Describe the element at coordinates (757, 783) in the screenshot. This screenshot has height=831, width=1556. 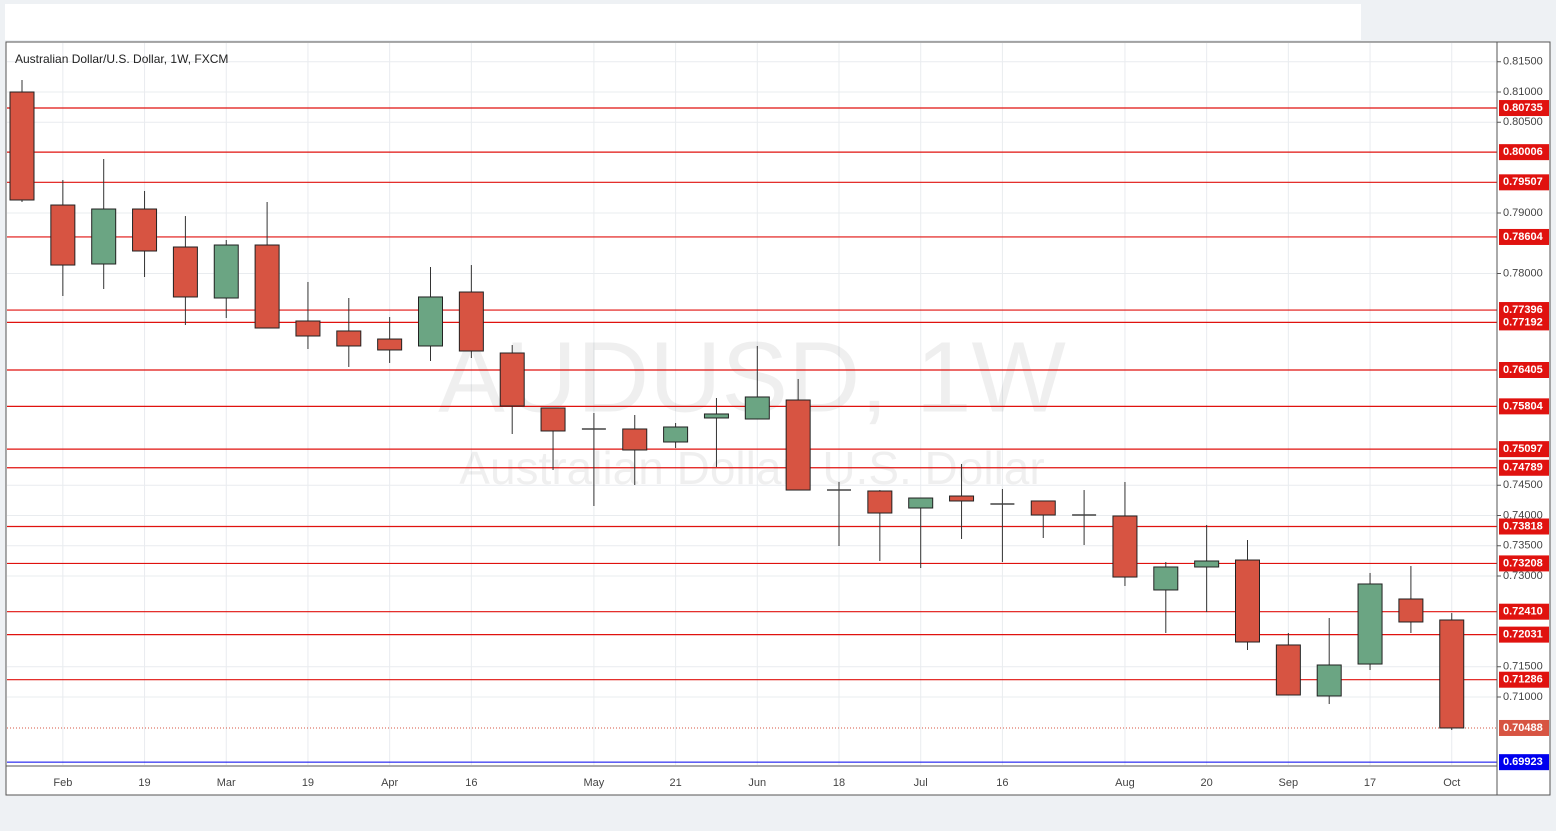
I see `x-tick-label: Jun` at that location.